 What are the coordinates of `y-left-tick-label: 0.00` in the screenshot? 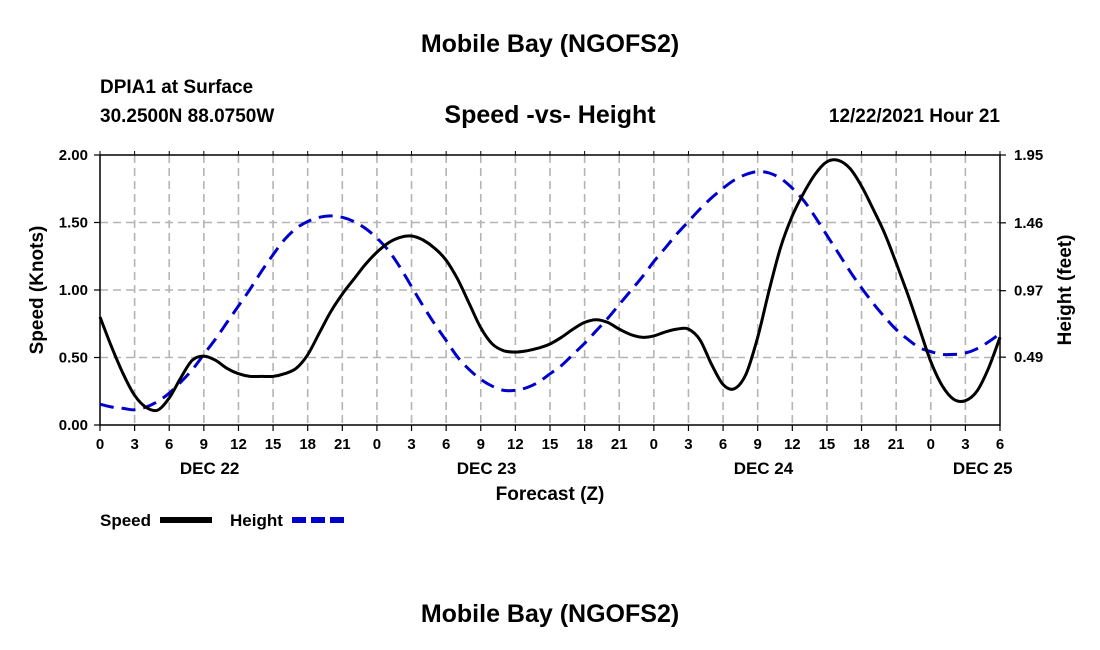 It's located at (73, 425).